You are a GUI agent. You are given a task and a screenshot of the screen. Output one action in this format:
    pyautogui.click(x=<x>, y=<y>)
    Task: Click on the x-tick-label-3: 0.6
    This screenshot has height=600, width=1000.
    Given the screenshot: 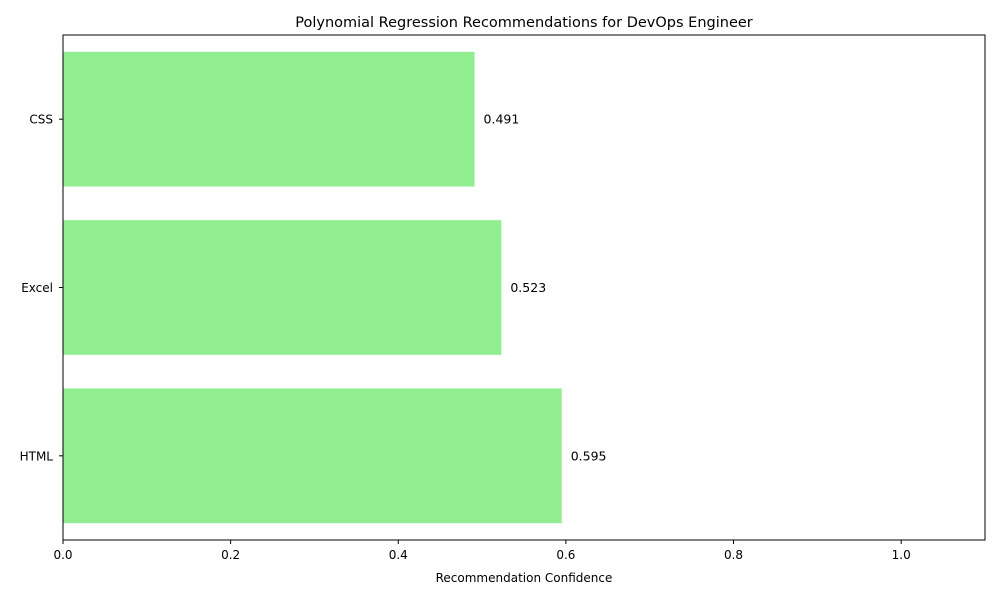 What is the action you would take?
    pyautogui.click(x=565, y=555)
    